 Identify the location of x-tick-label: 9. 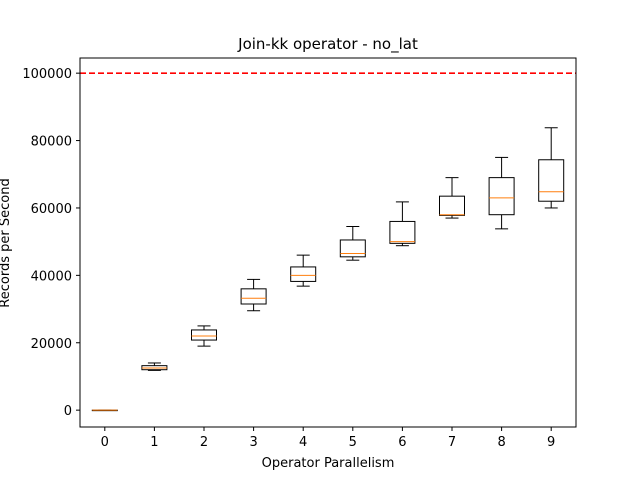
(551, 442).